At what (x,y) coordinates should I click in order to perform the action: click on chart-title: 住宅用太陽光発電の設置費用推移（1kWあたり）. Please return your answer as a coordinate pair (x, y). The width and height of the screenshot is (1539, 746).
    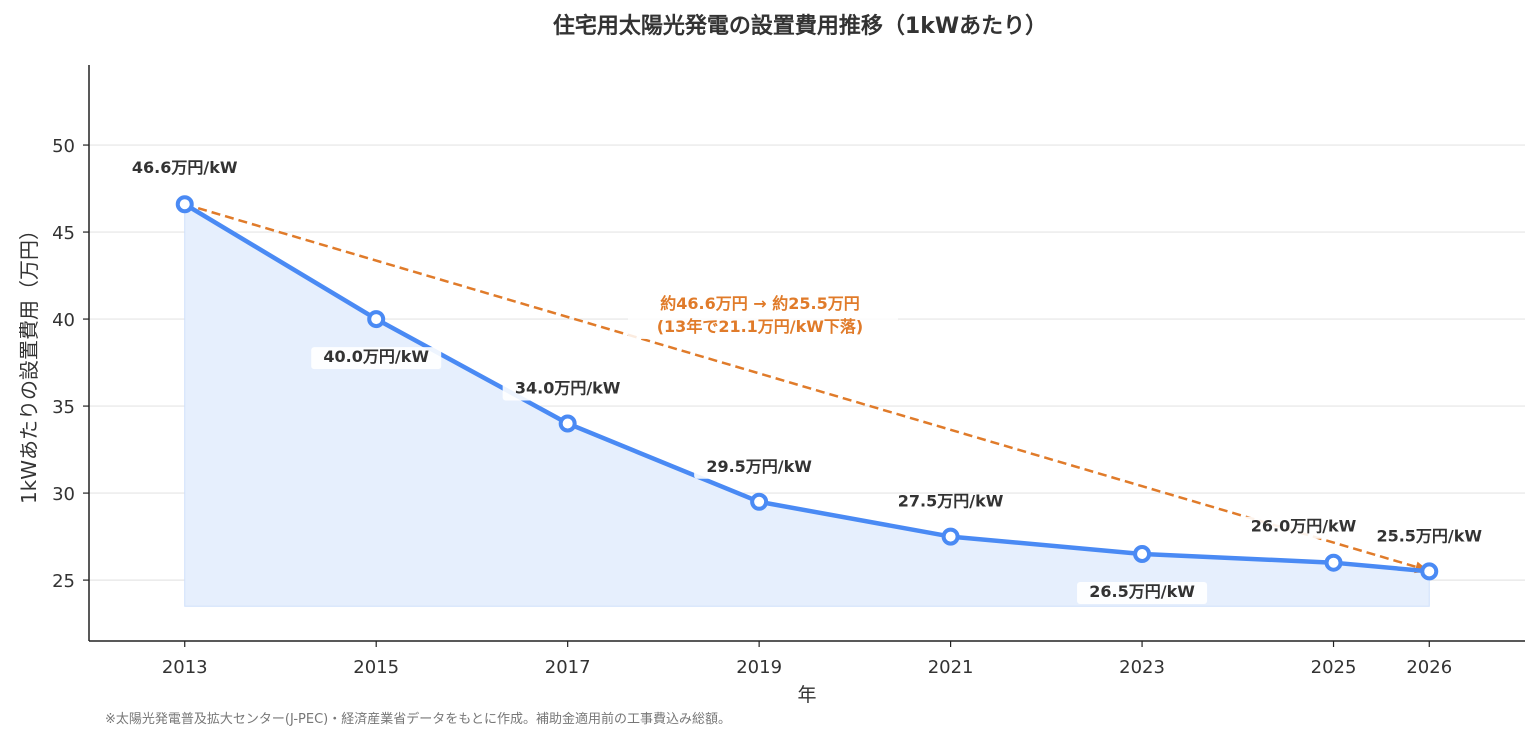
    Looking at the image, I should click on (800, 26).